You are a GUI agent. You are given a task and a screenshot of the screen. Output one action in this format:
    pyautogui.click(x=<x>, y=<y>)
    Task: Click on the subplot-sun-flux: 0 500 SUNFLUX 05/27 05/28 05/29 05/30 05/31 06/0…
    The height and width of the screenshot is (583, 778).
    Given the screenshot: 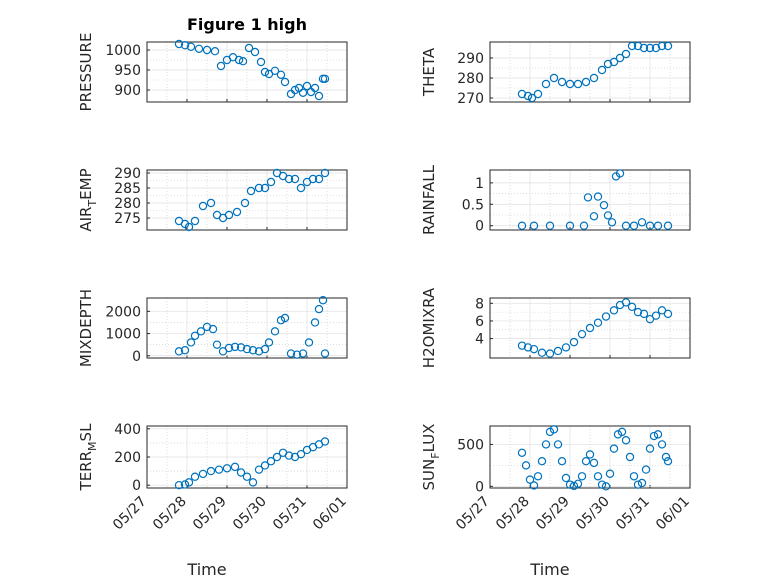 What is the action you would take?
    pyautogui.click(x=556, y=501)
    